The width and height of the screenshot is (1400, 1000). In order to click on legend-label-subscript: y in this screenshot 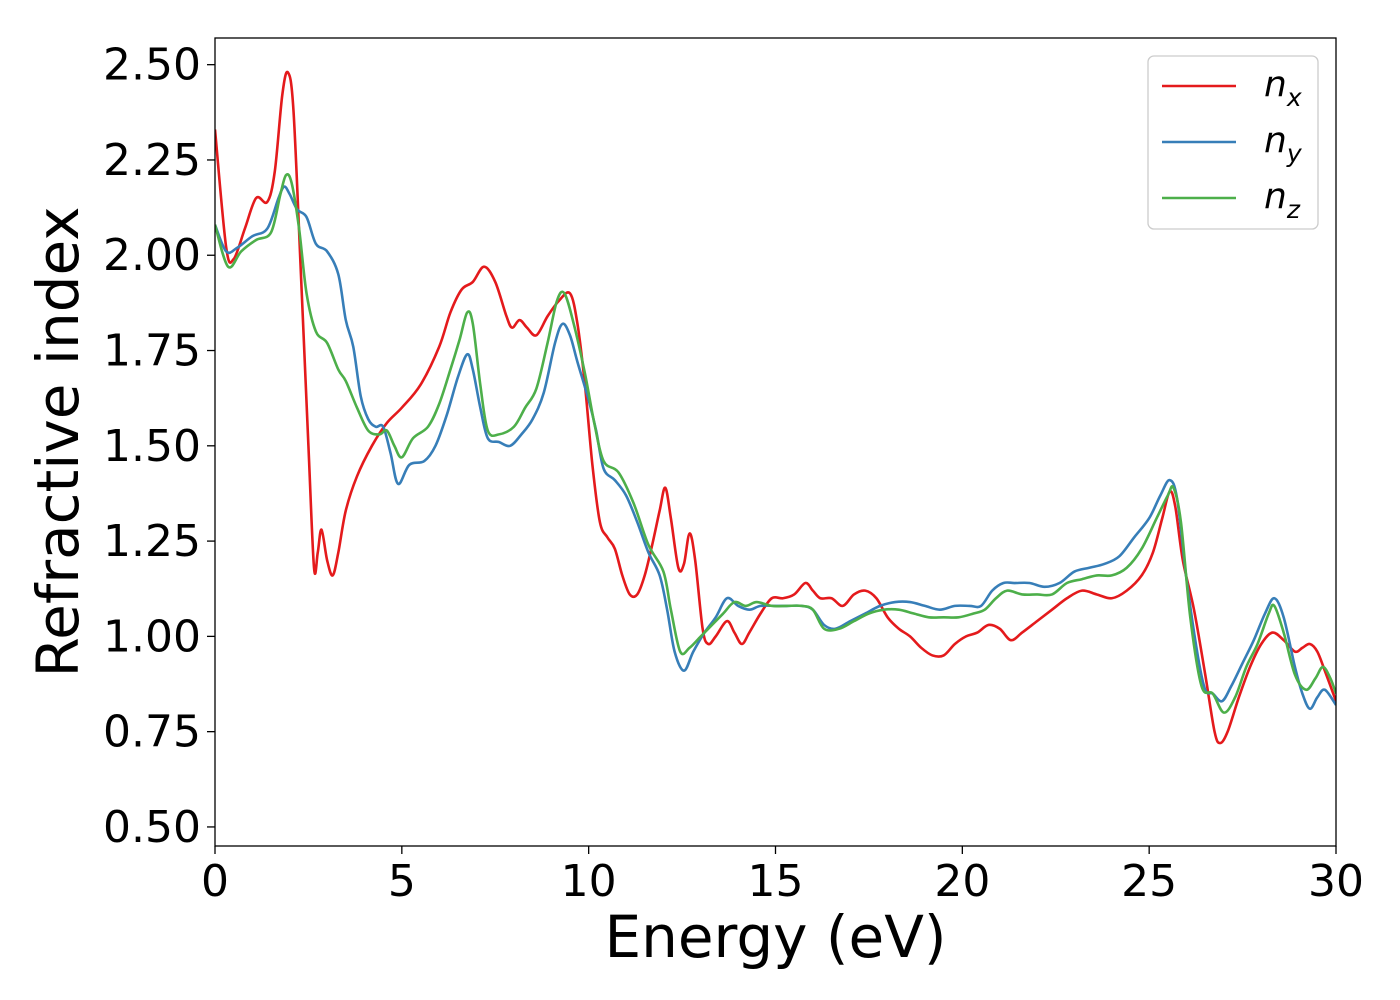, I will do `click(1294, 153)`.